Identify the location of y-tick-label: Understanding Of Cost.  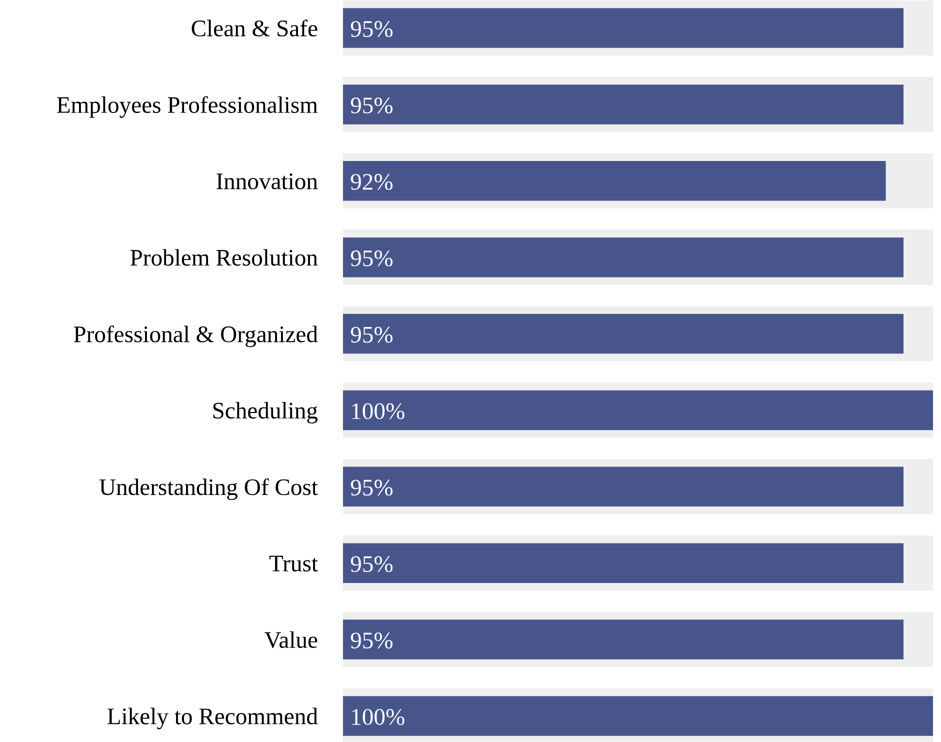
(208, 489).